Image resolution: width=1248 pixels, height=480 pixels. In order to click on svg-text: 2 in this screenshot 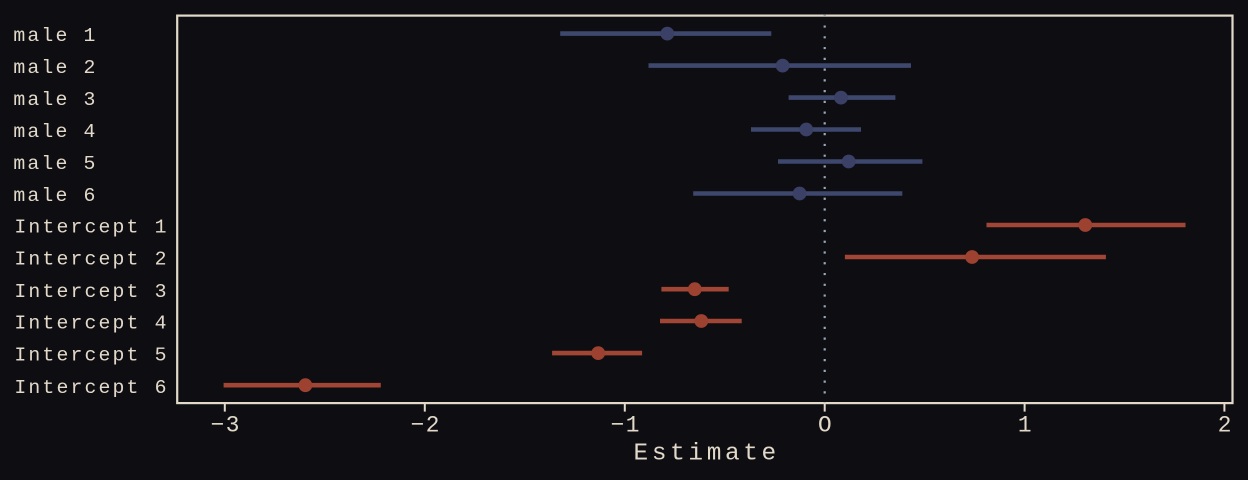, I will do `click(1225, 426)`.